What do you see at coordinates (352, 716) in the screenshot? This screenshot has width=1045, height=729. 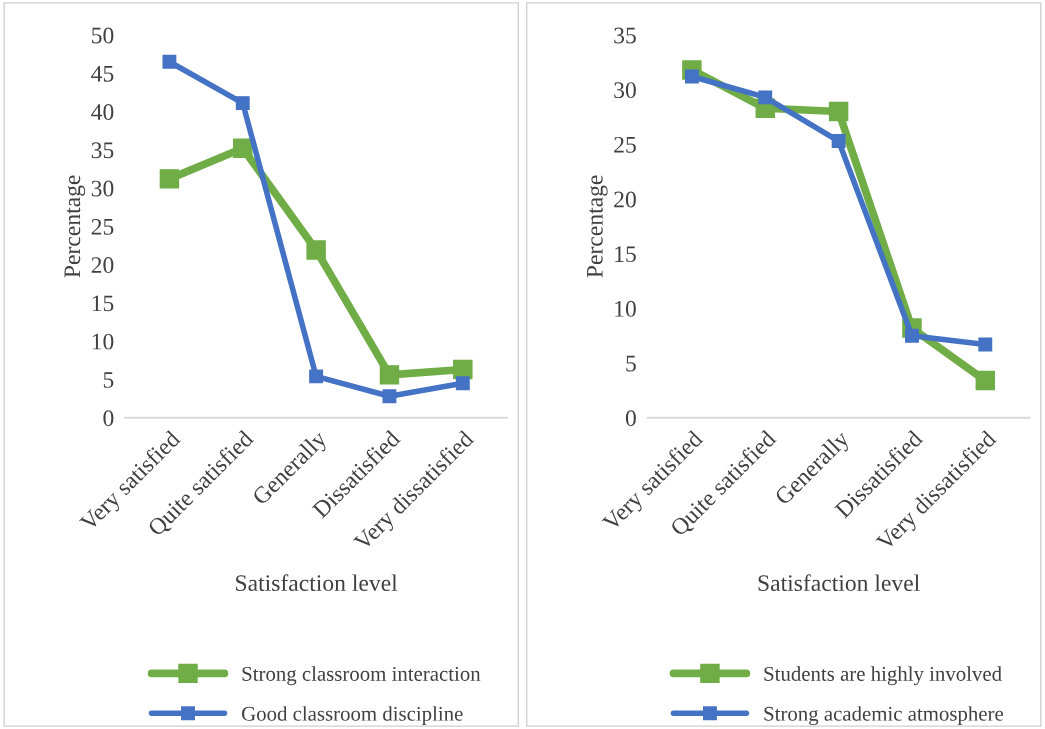 I see `legend-label: Good classroom discipline` at bounding box center [352, 716].